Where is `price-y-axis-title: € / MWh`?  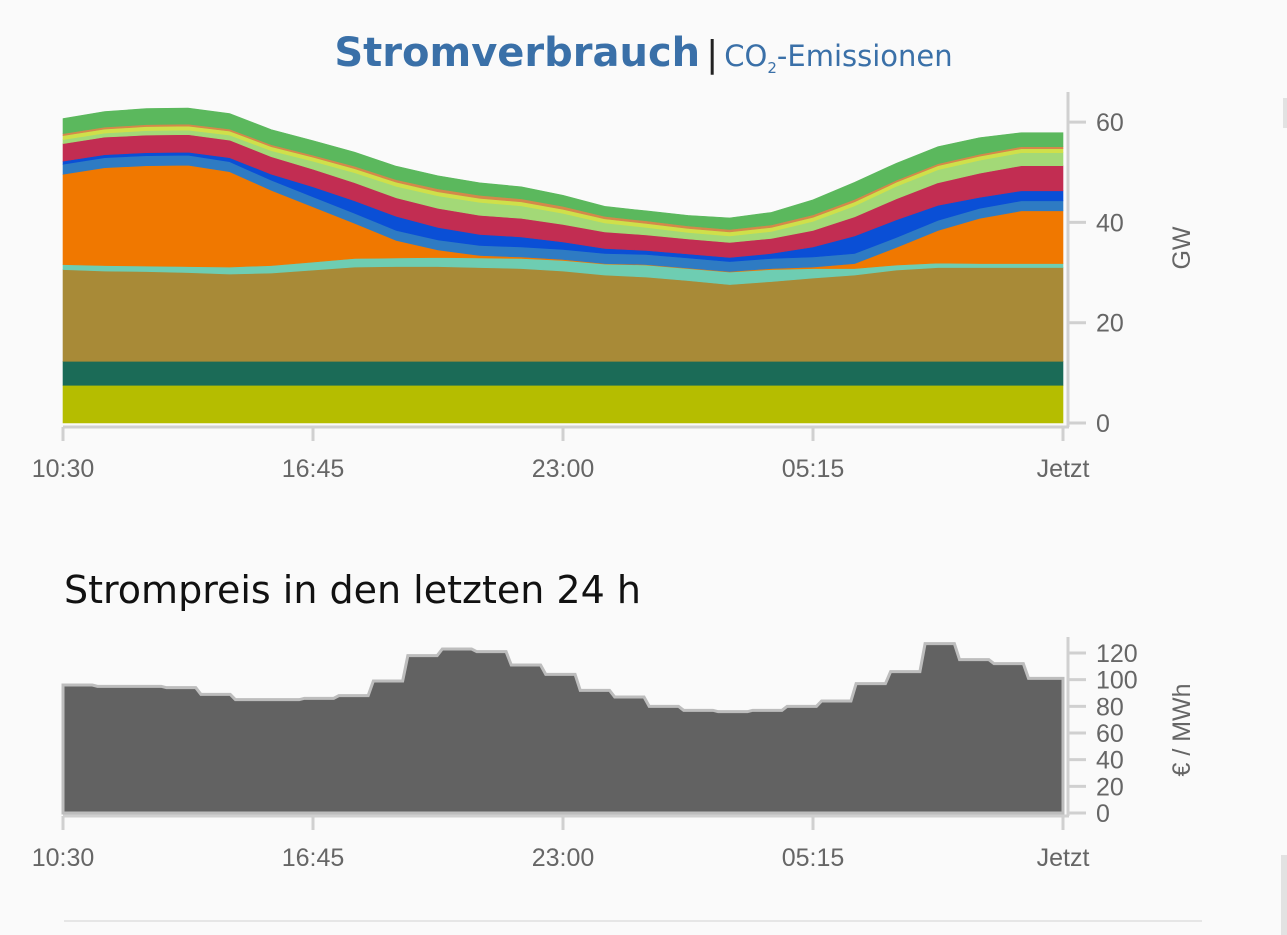
price-y-axis-title: € / MWh is located at coordinates (1182, 729).